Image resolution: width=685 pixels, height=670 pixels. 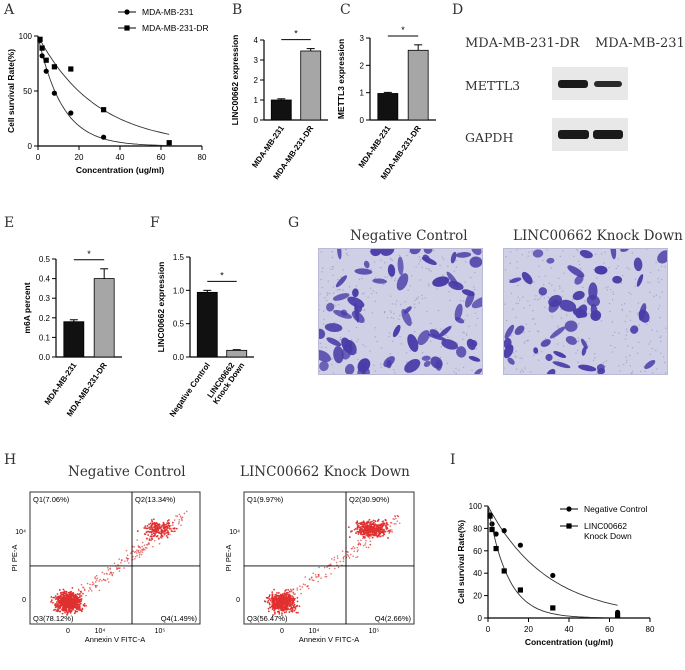 What do you see at coordinates (45, 298) in the screenshot?
I see `y-tick-label: 0.3` at bounding box center [45, 298].